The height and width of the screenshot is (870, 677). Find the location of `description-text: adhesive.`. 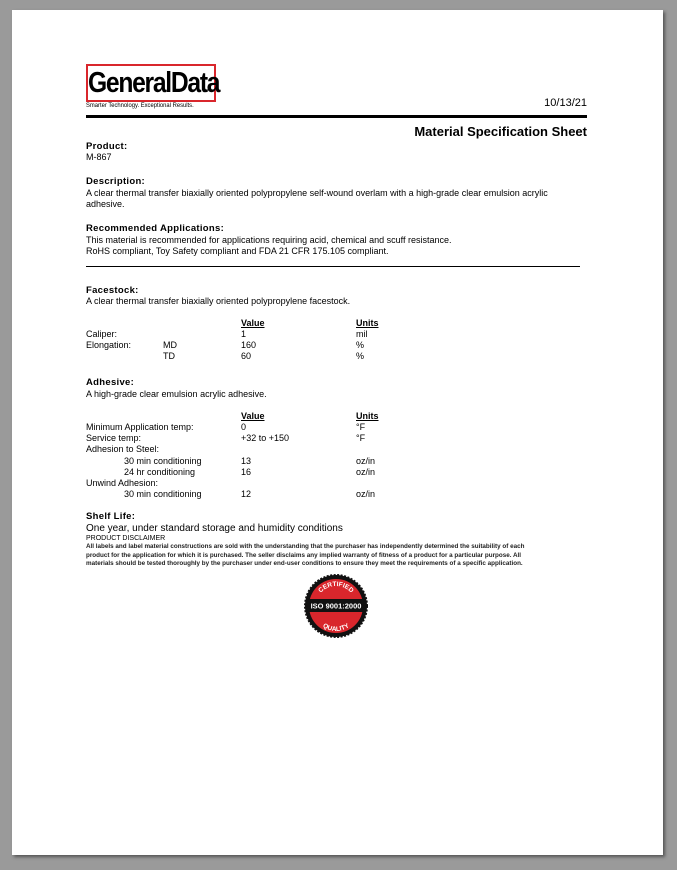

description-text: adhesive. is located at coordinates (105, 204).